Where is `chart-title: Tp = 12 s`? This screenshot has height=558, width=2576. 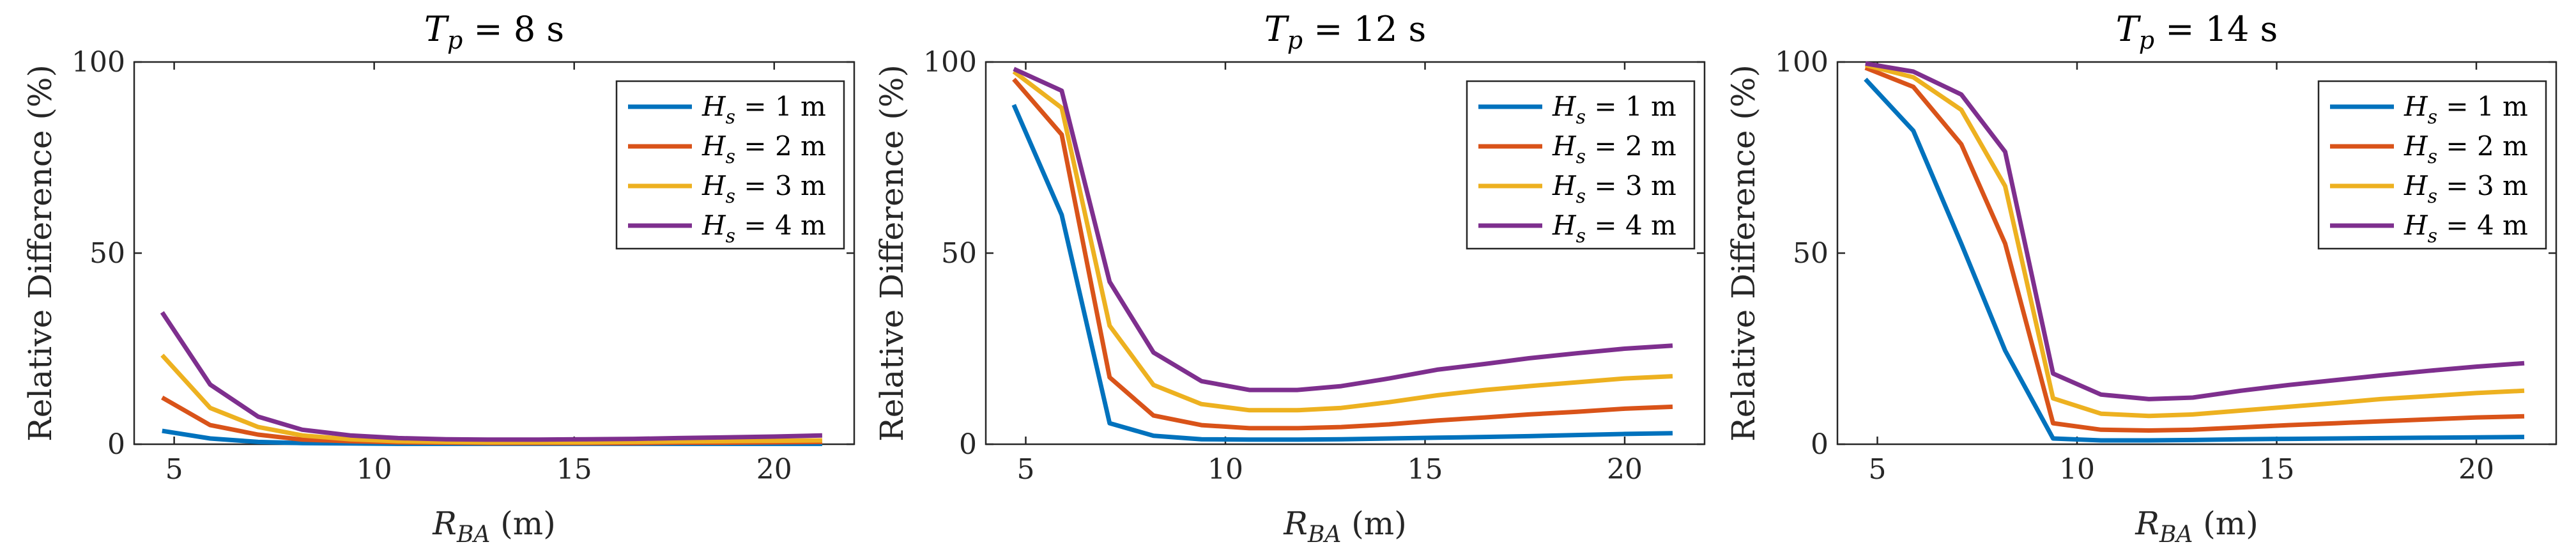
chart-title: Tp = 12 s is located at coordinates (1345, 31).